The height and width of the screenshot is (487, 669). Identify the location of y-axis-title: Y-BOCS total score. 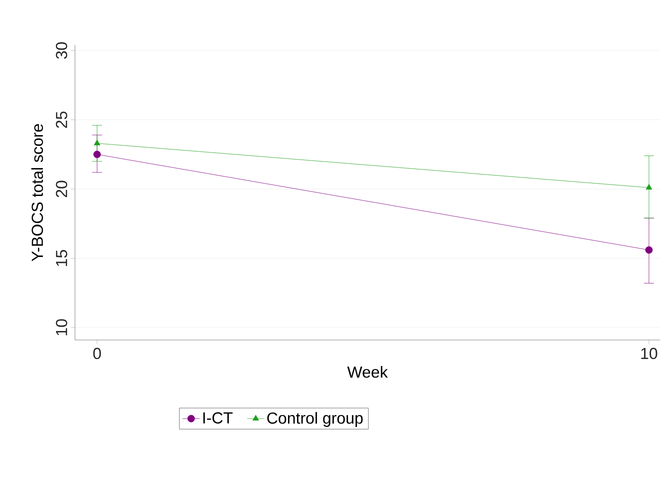
(37, 193).